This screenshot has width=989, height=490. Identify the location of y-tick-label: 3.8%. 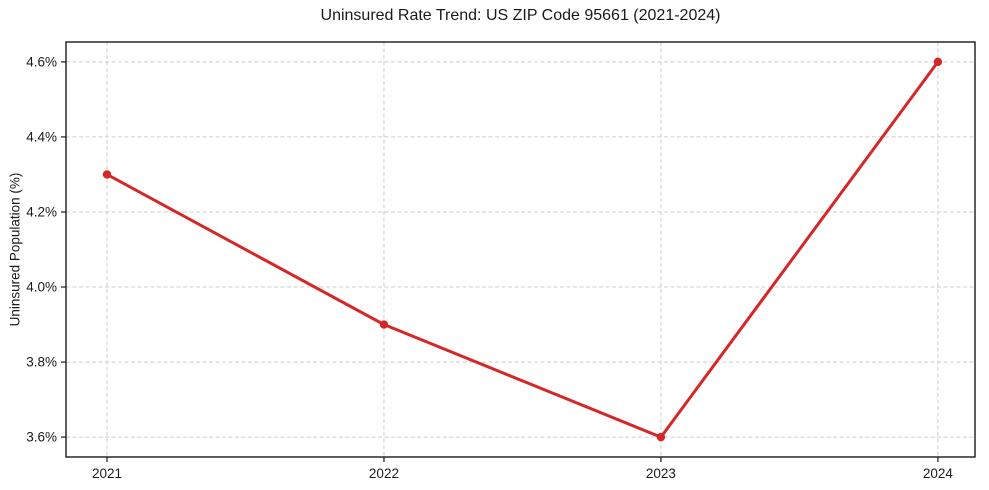
(41, 362).